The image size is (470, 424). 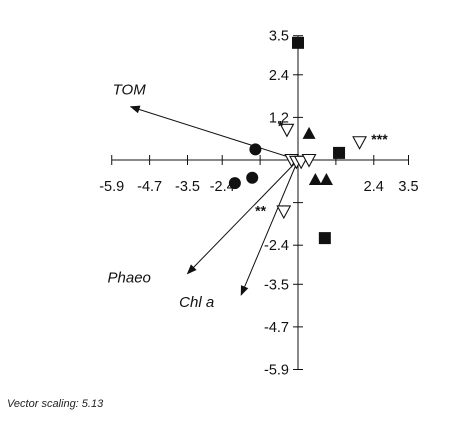 I want to click on x-tick-label: 2.4, so click(x=374, y=187).